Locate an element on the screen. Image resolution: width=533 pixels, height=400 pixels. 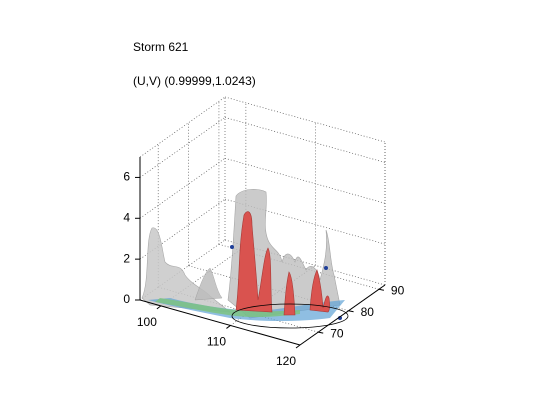
z-tick-label: 6 is located at coordinates (126, 177).